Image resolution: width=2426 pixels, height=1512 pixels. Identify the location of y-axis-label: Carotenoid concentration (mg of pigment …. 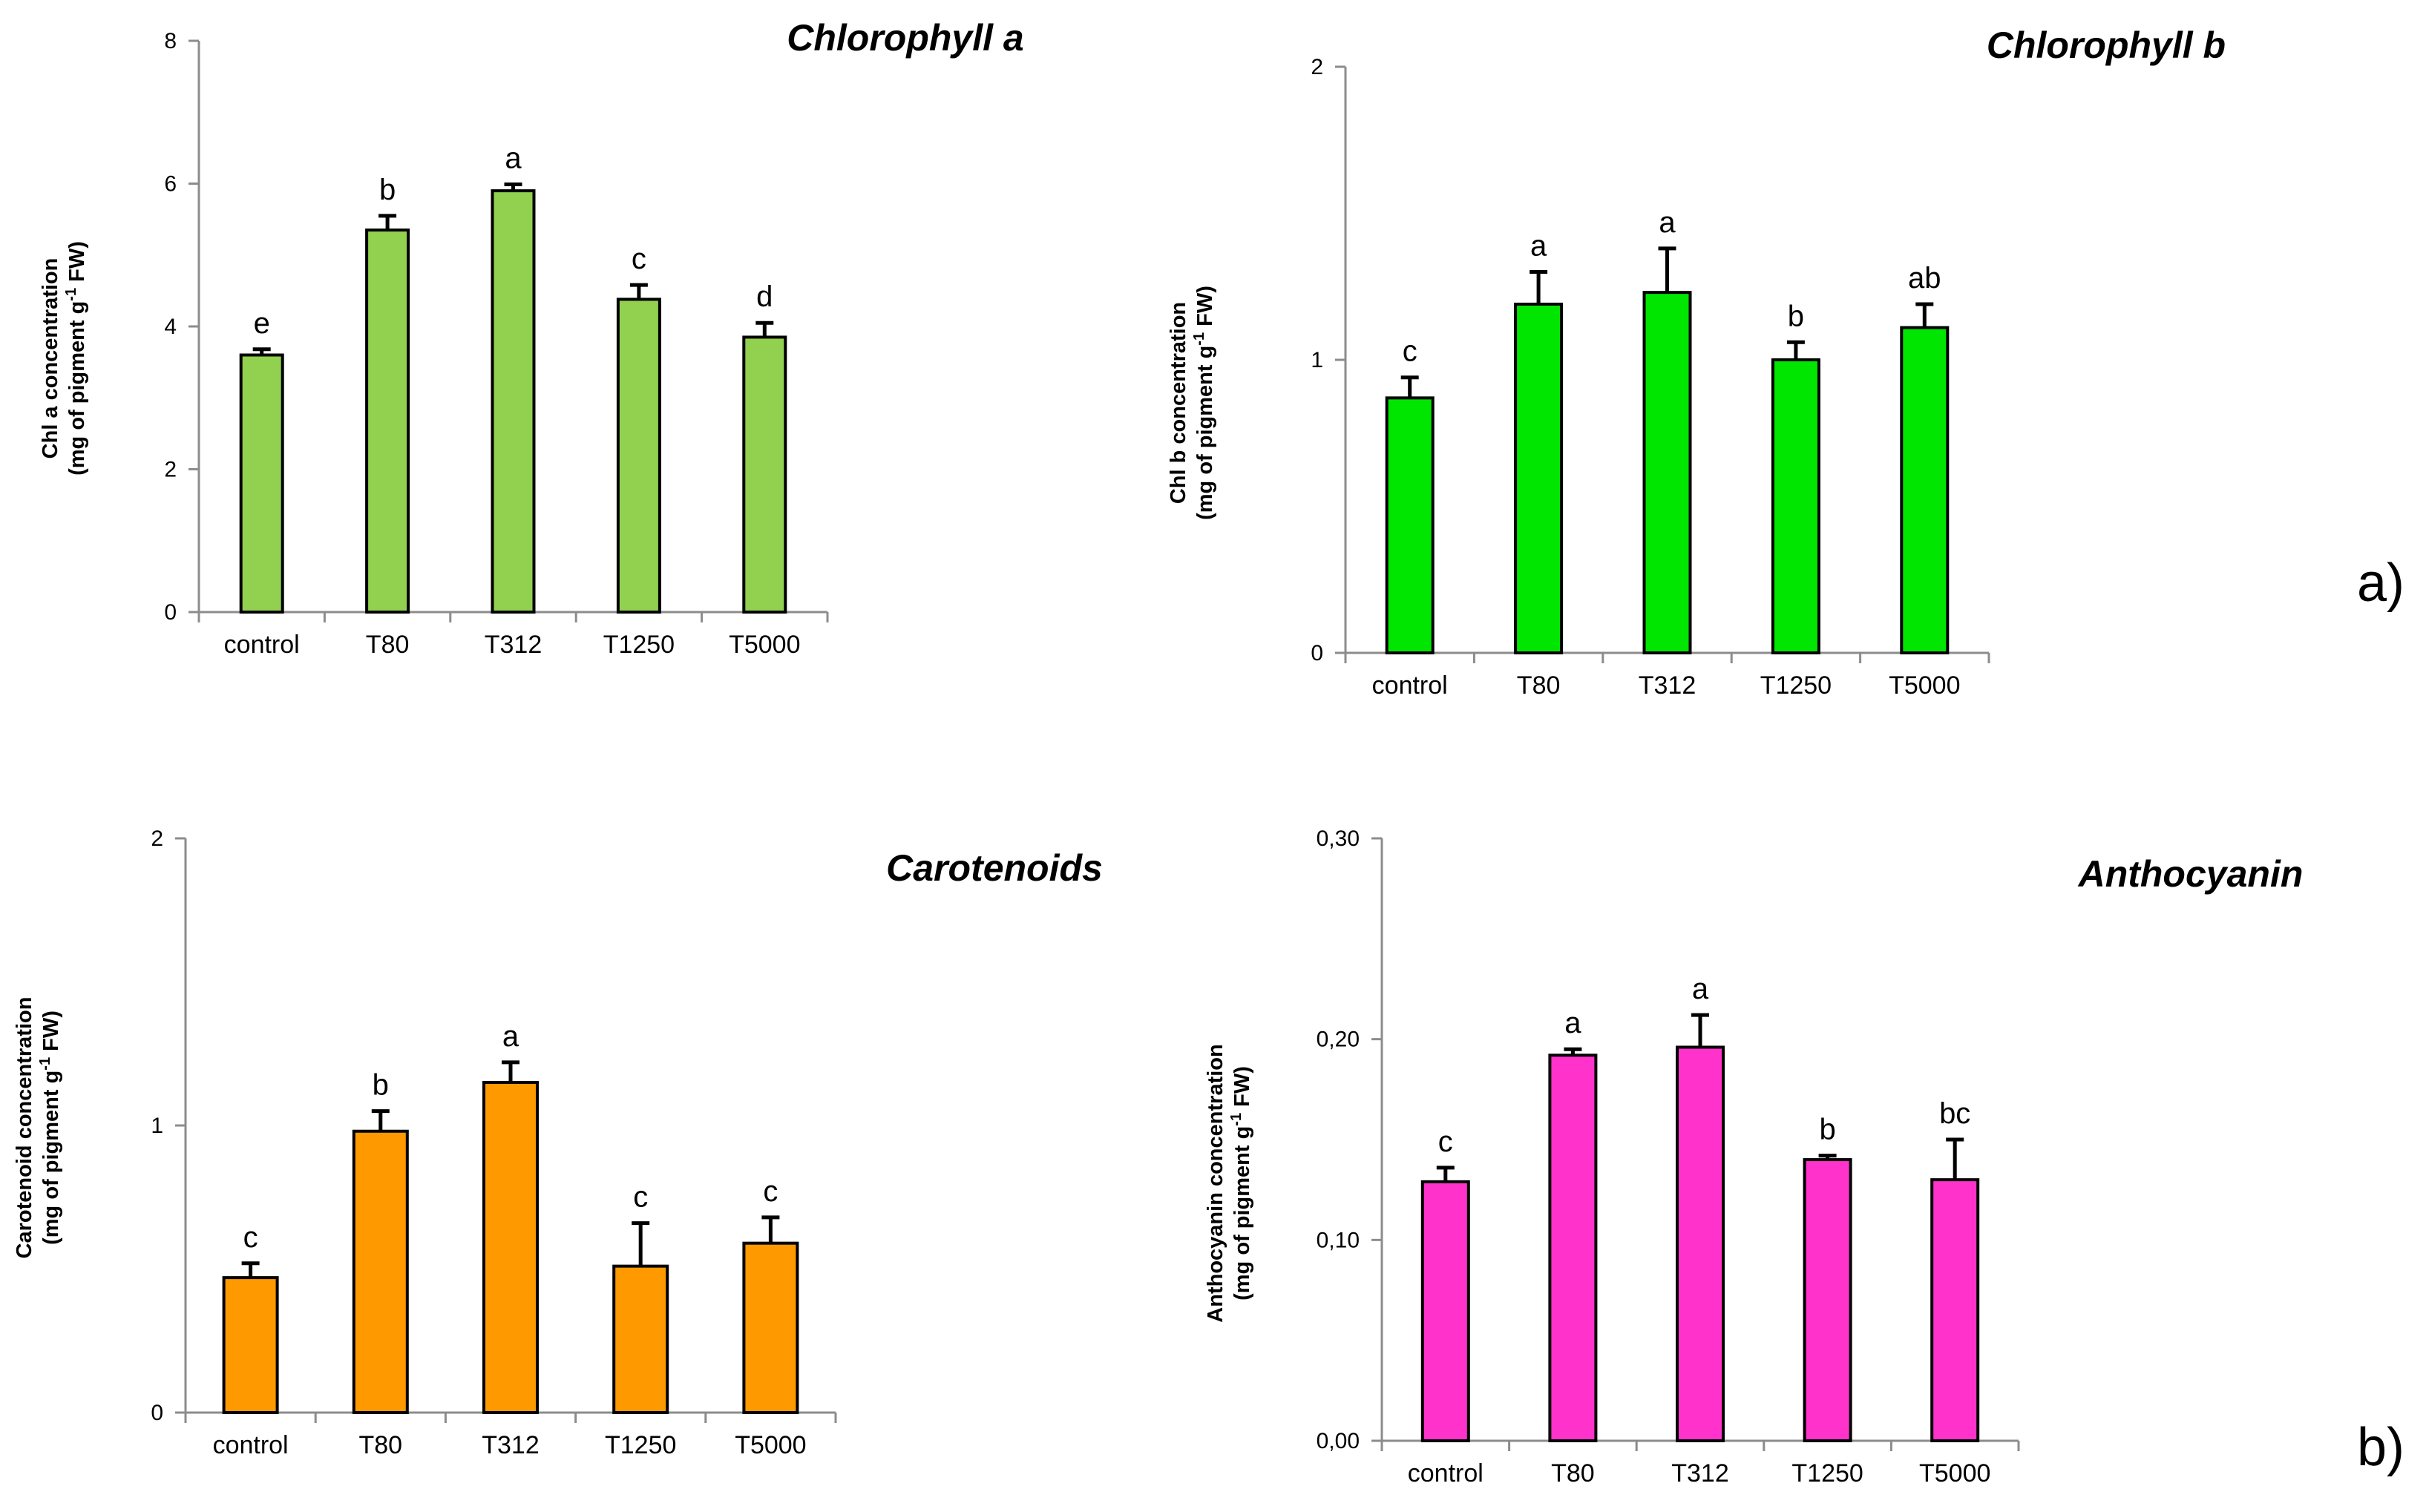
(38, 1128).